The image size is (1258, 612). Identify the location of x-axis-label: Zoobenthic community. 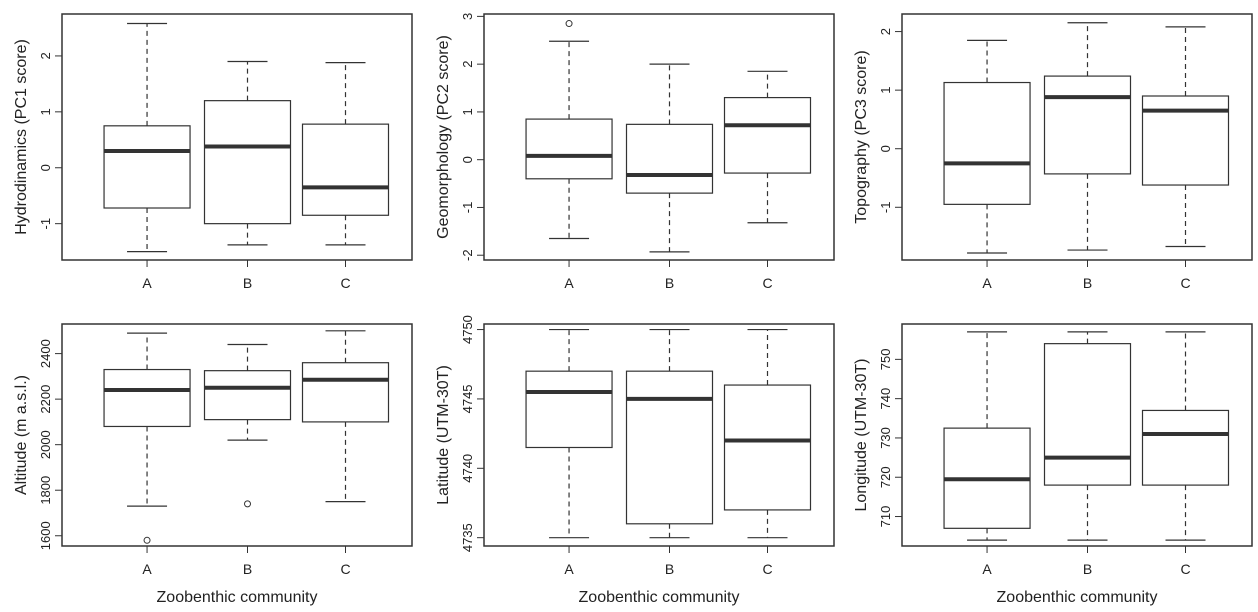
(237, 597).